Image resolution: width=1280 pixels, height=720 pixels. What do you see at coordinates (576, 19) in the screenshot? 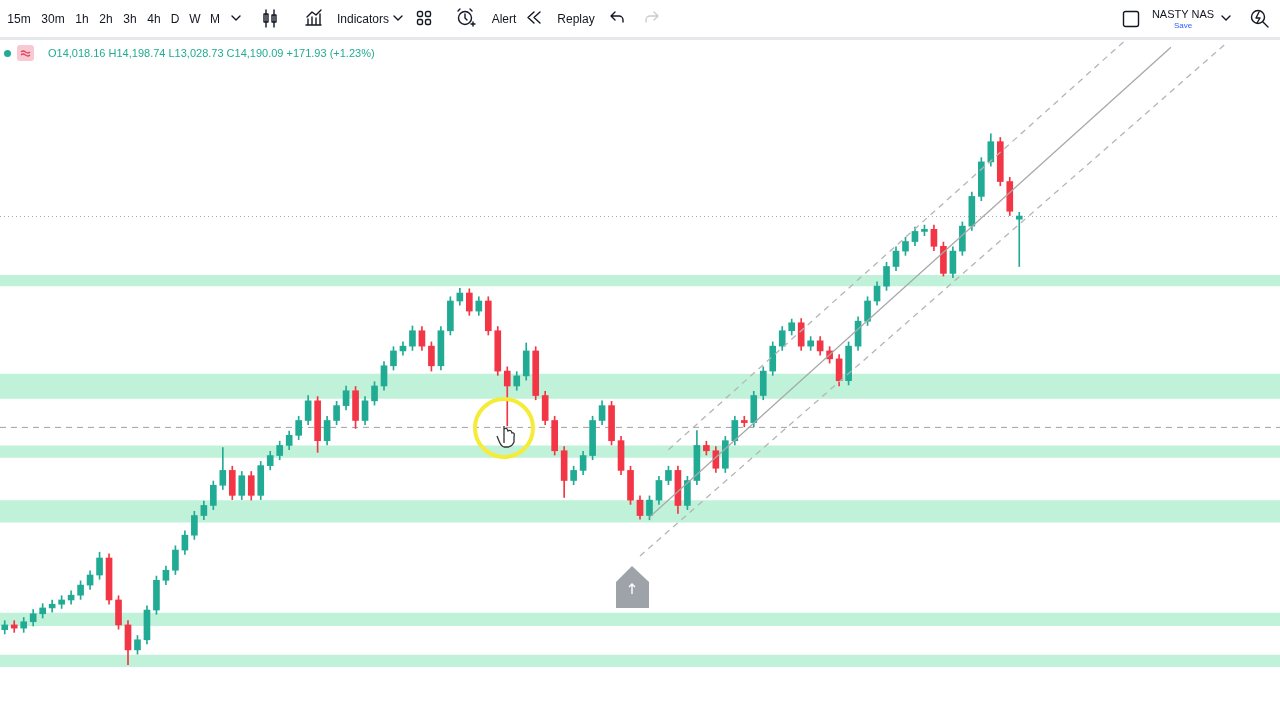
I see `text: Replay` at bounding box center [576, 19].